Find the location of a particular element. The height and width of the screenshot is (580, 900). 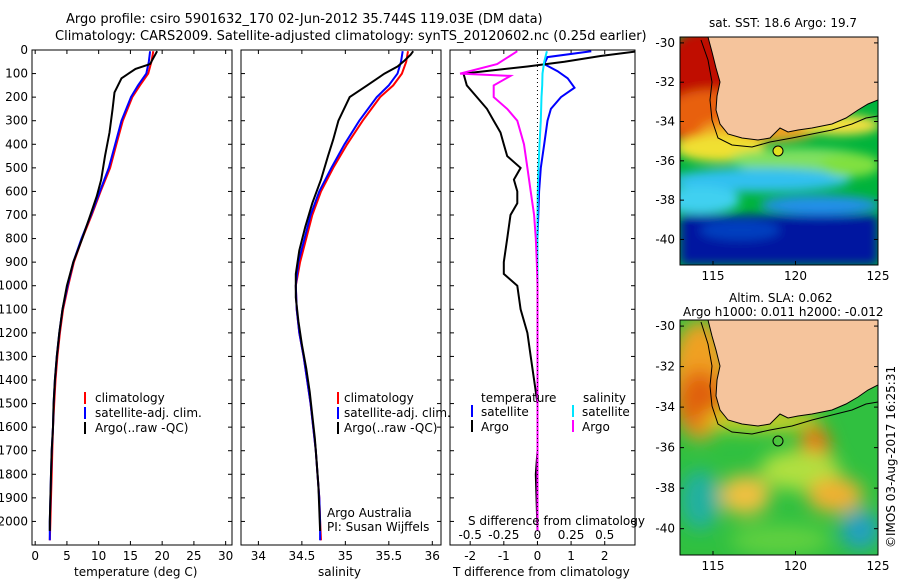

legend-label-s-argo: Argo is located at coordinates (596, 427).